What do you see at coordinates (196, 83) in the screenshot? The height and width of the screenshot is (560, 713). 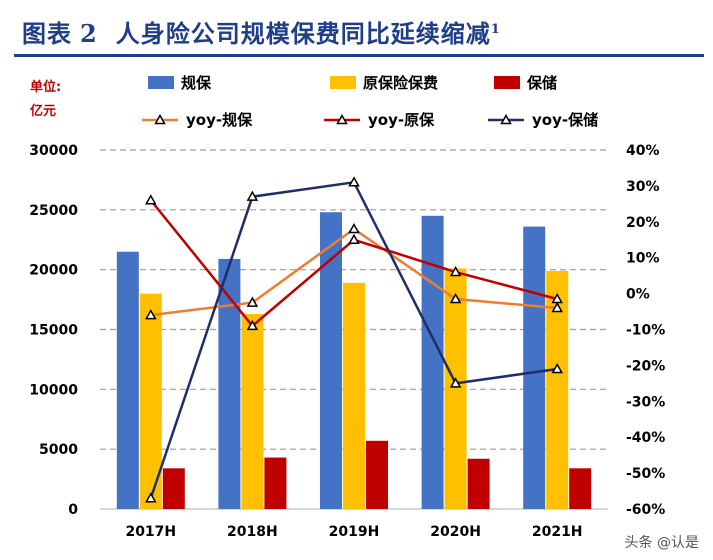 I see `legend-label: 规保` at bounding box center [196, 83].